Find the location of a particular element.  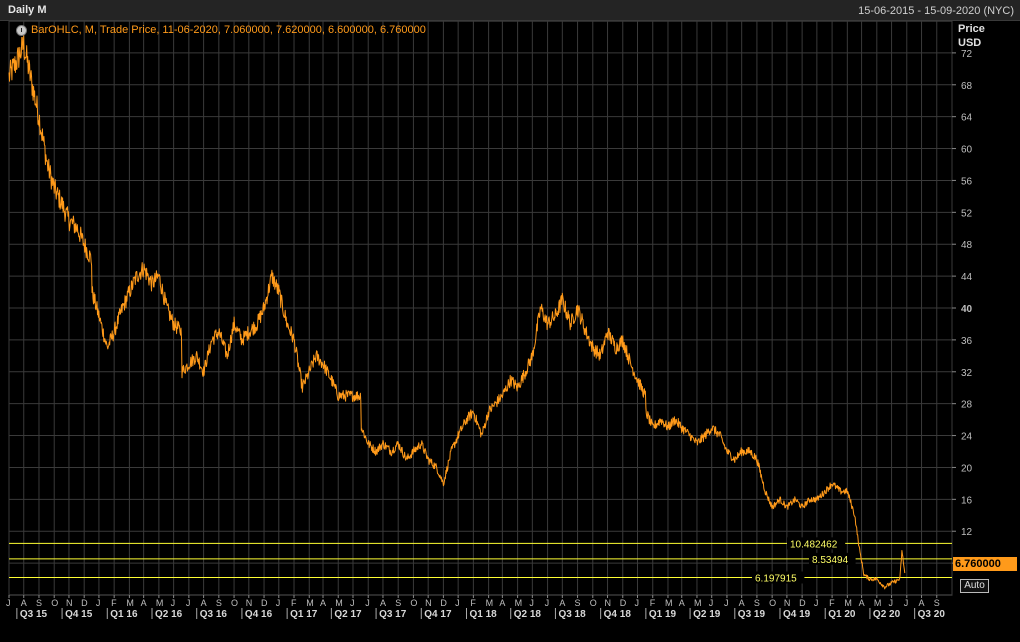

last-price-marker: 6.760000 is located at coordinates (985, 564).